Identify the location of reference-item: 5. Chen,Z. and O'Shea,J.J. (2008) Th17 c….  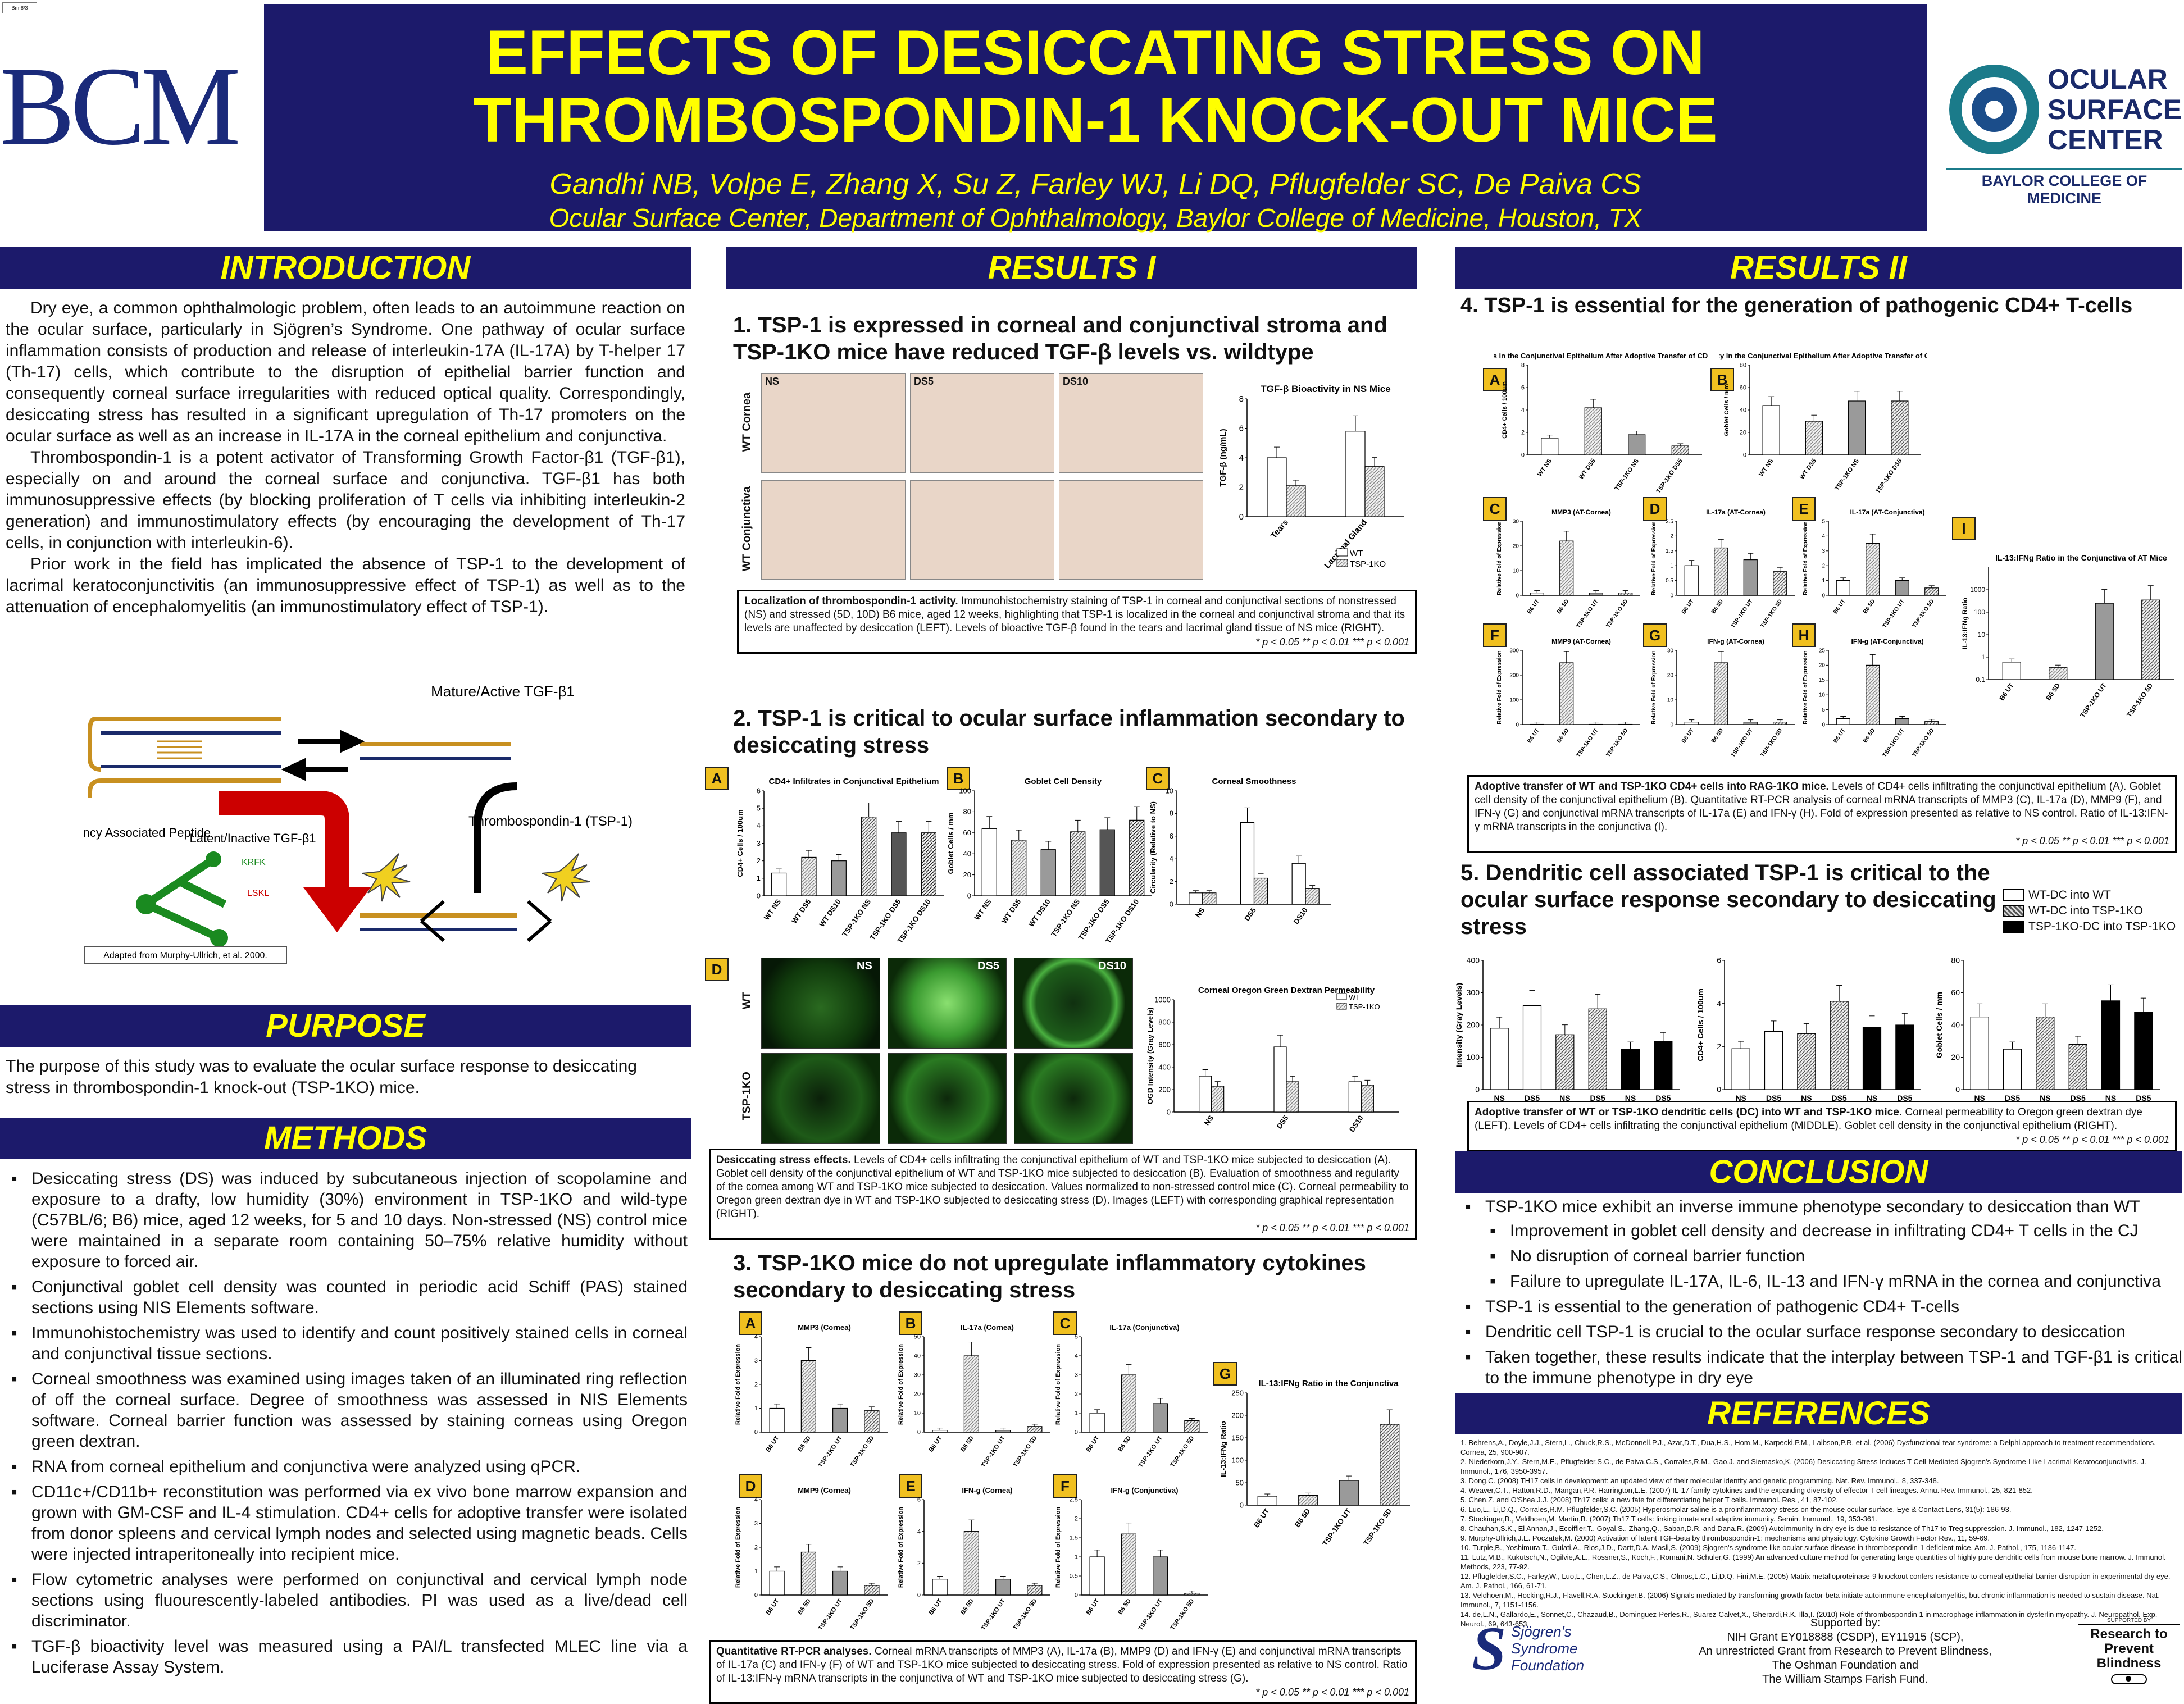
(1820, 1500).